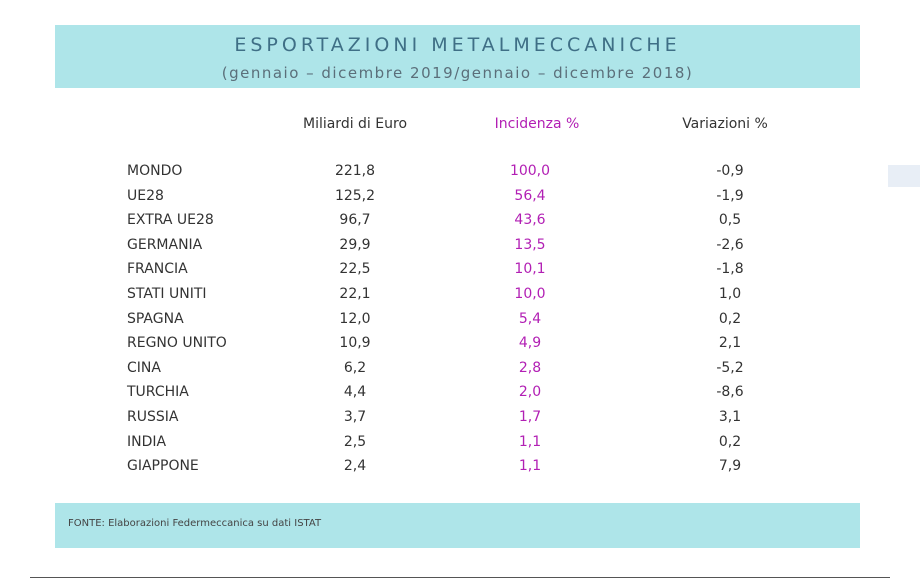 The image size is (922, 581). What do you see at coordinates (730, 195) in the screenshot?
I see `cell-value: -1,9` at bounding box center [730, 195].